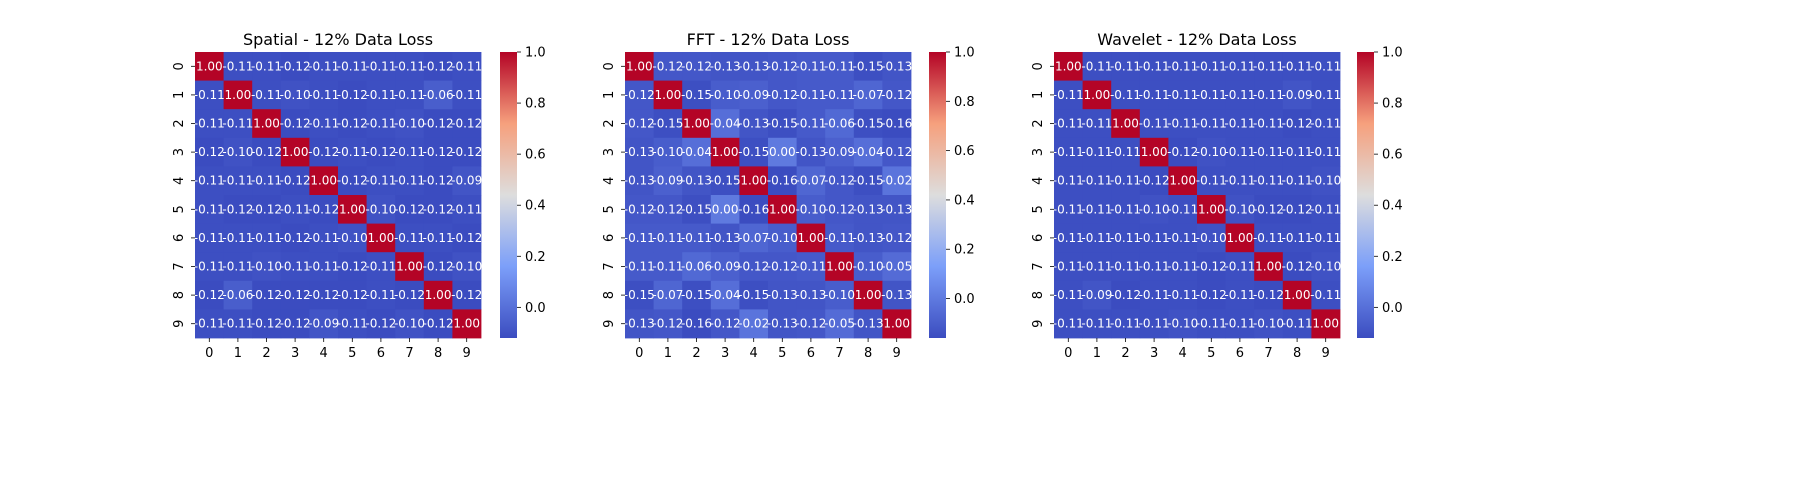 This screenshot has height=504, width=1800. I want to click on colorbar, so click(937, 195).